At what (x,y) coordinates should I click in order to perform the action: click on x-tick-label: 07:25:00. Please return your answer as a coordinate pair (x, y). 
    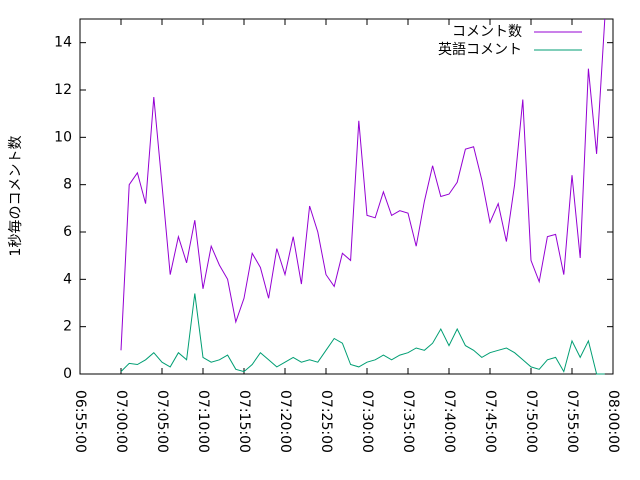
    Looking at the image, I should click on (326, 421).